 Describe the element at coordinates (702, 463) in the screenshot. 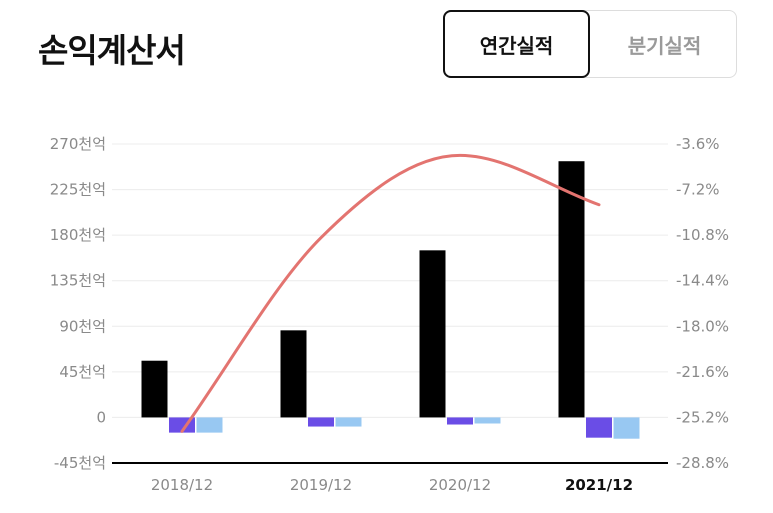

I see `y-right-tick-label: -28.8%` at that location.